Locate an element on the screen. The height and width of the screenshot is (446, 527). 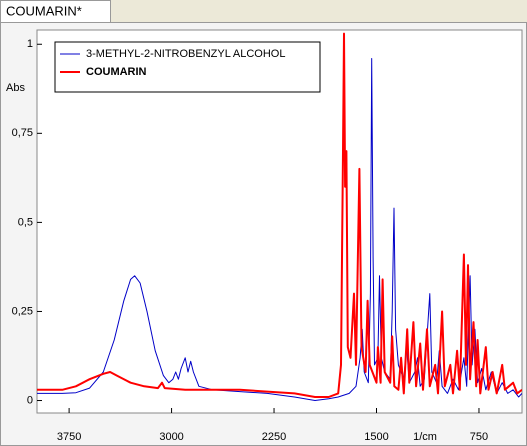
y-tick-label: 0,25 is located at coordinates (22, 311).